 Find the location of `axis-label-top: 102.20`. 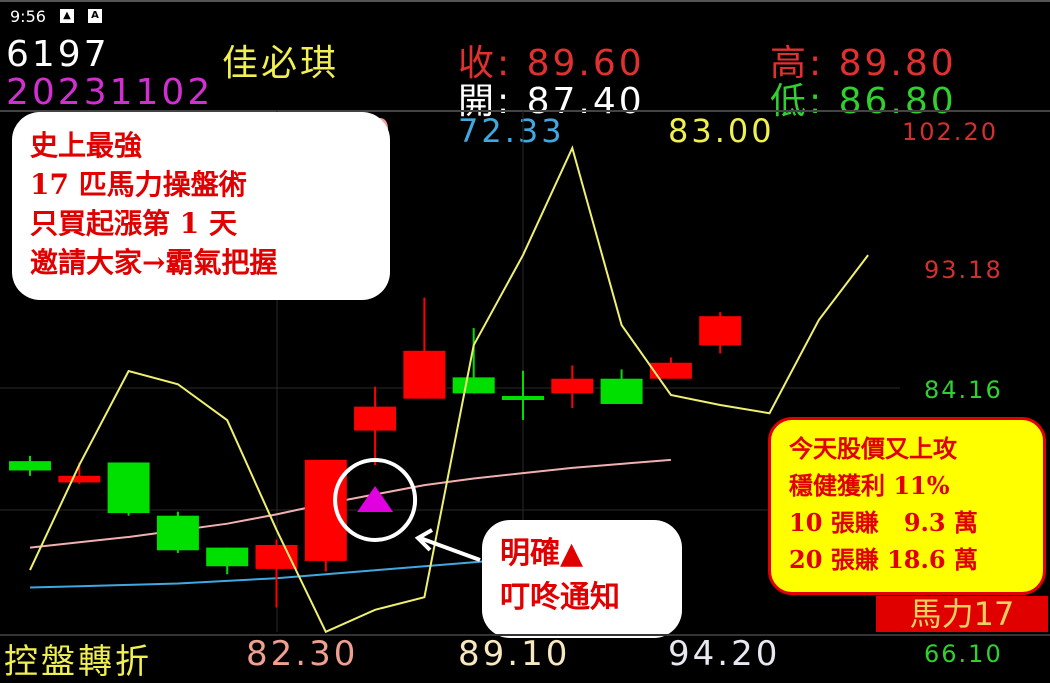

axis-label-top: 102.20 is located at coordinates (950, 132).